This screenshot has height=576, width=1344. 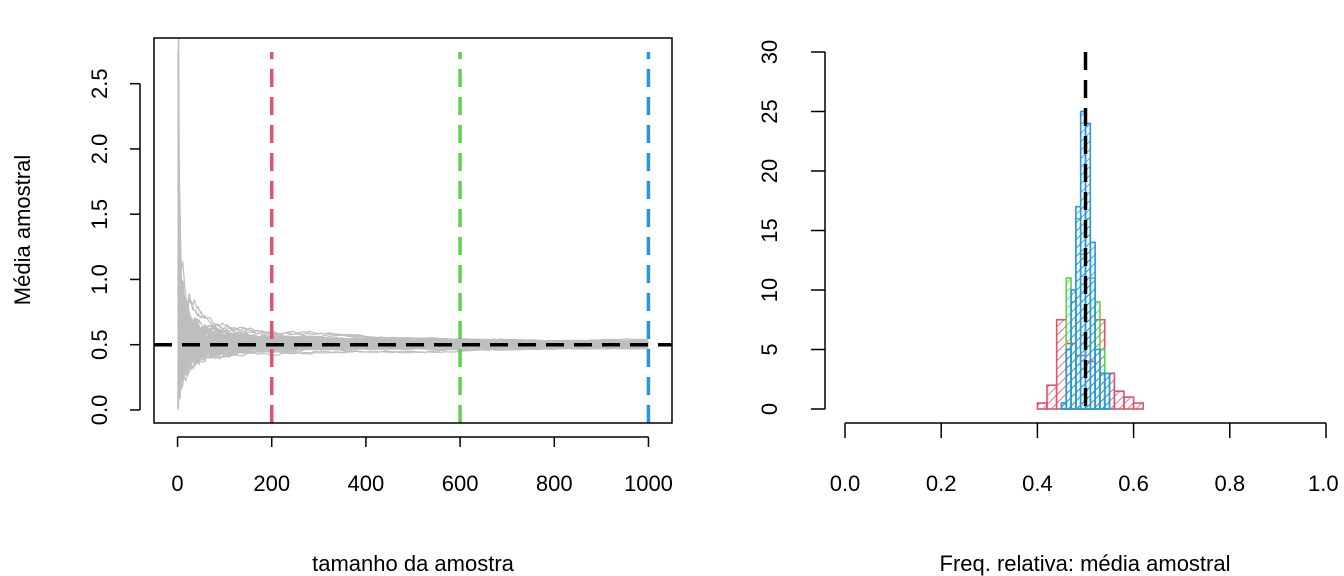 I want to click on x-axis: 0.0 0.2 0.4 0.6 0.8 1.0, so click(x=1084, y=459).